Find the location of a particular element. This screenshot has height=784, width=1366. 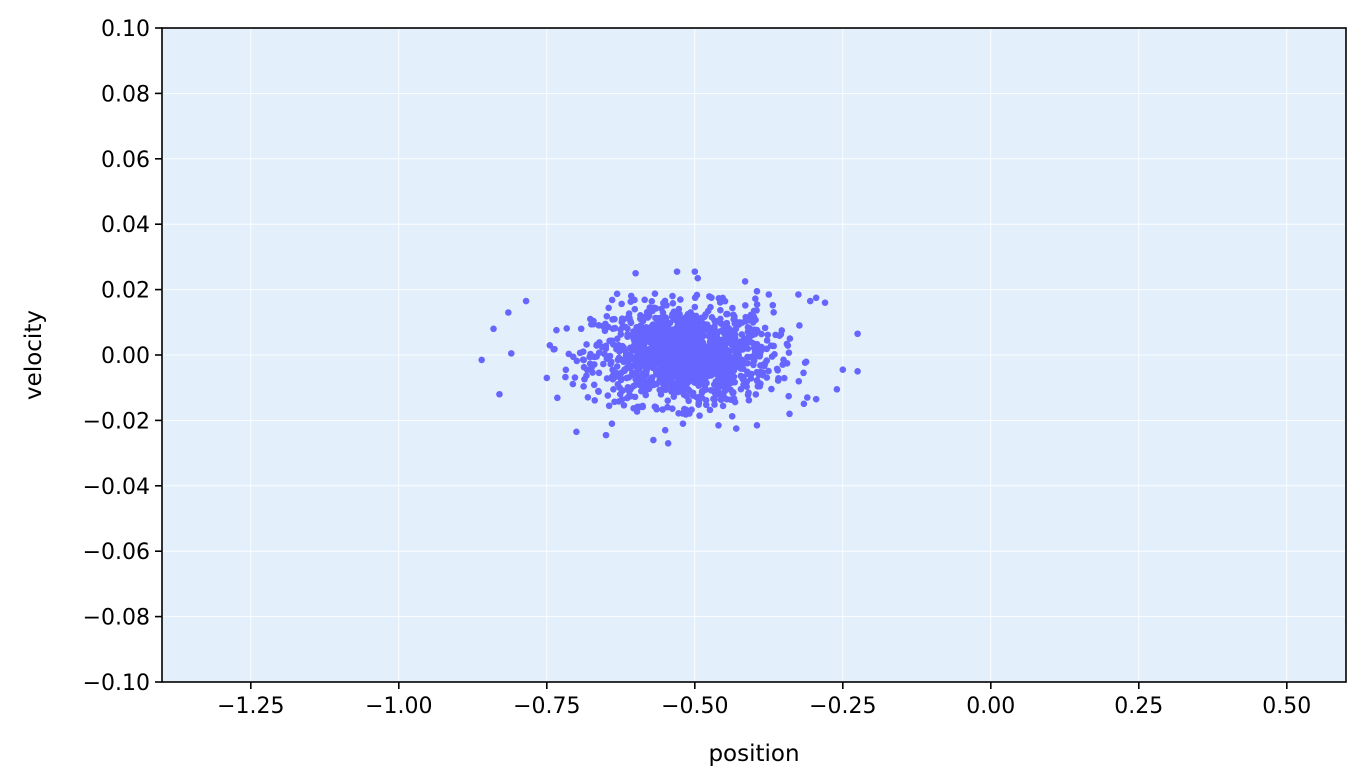

x-axis-ticks: −1.25 −1.00 −0.75 −0.50 −0.25 0.00 0.25 0.50 is located at coordinates (764, 700).